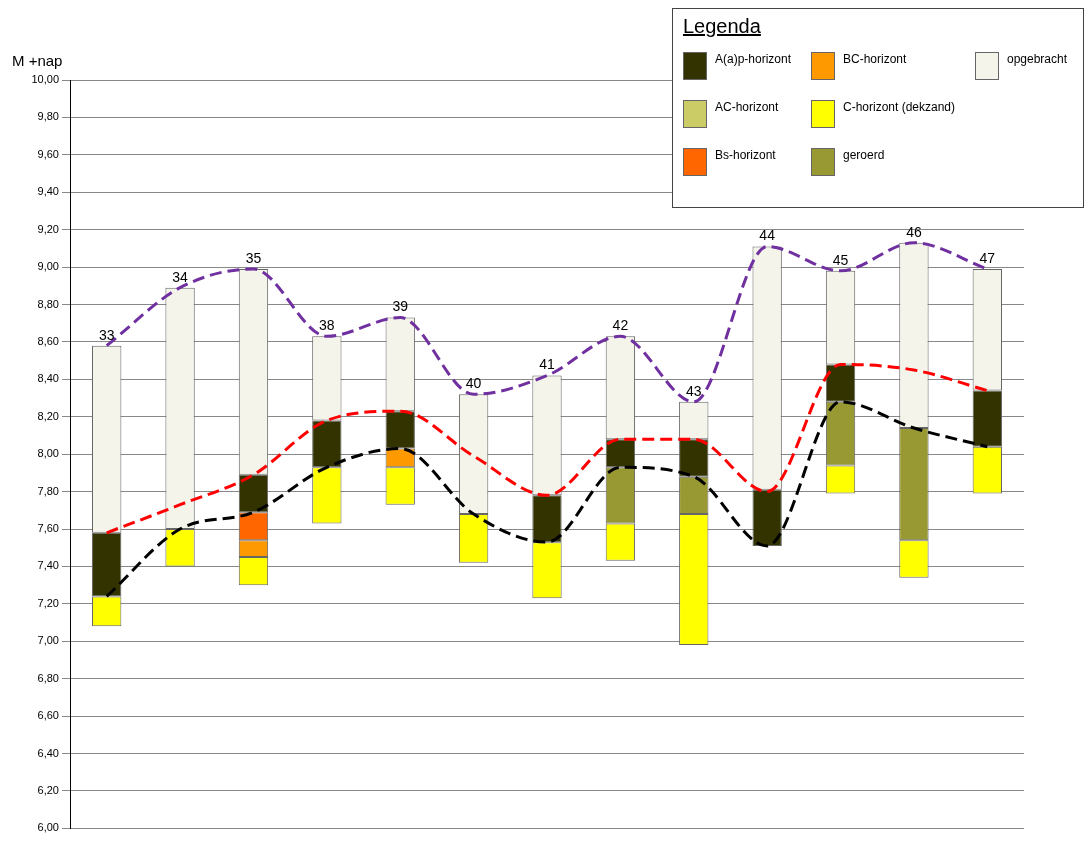 The height and width of the screenshot is (845, 1092). What do you see at coordinates (48, 266) in the screenshot?
I see `y-tick-label: 9,00` at bounding box center [48, 266].